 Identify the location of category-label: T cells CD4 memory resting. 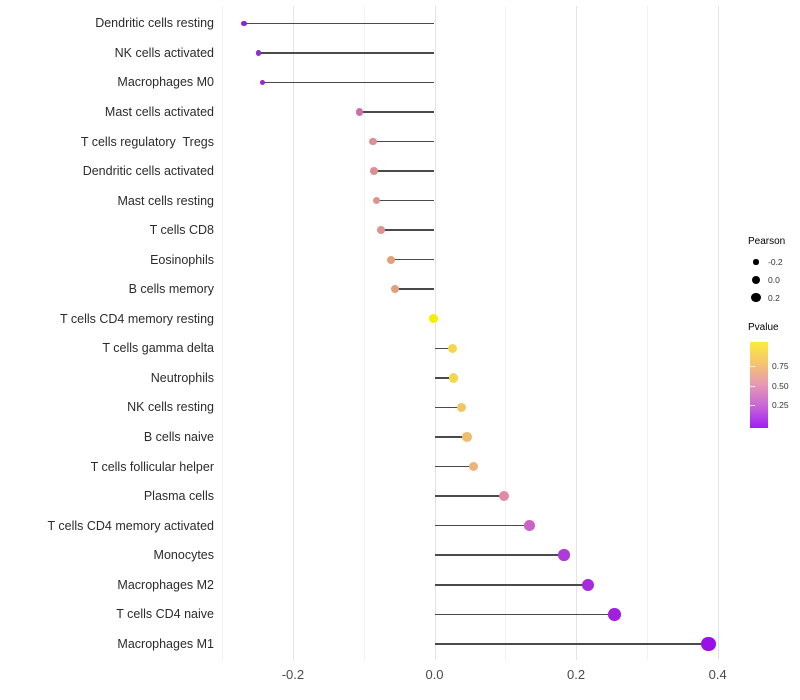
(137, 318).